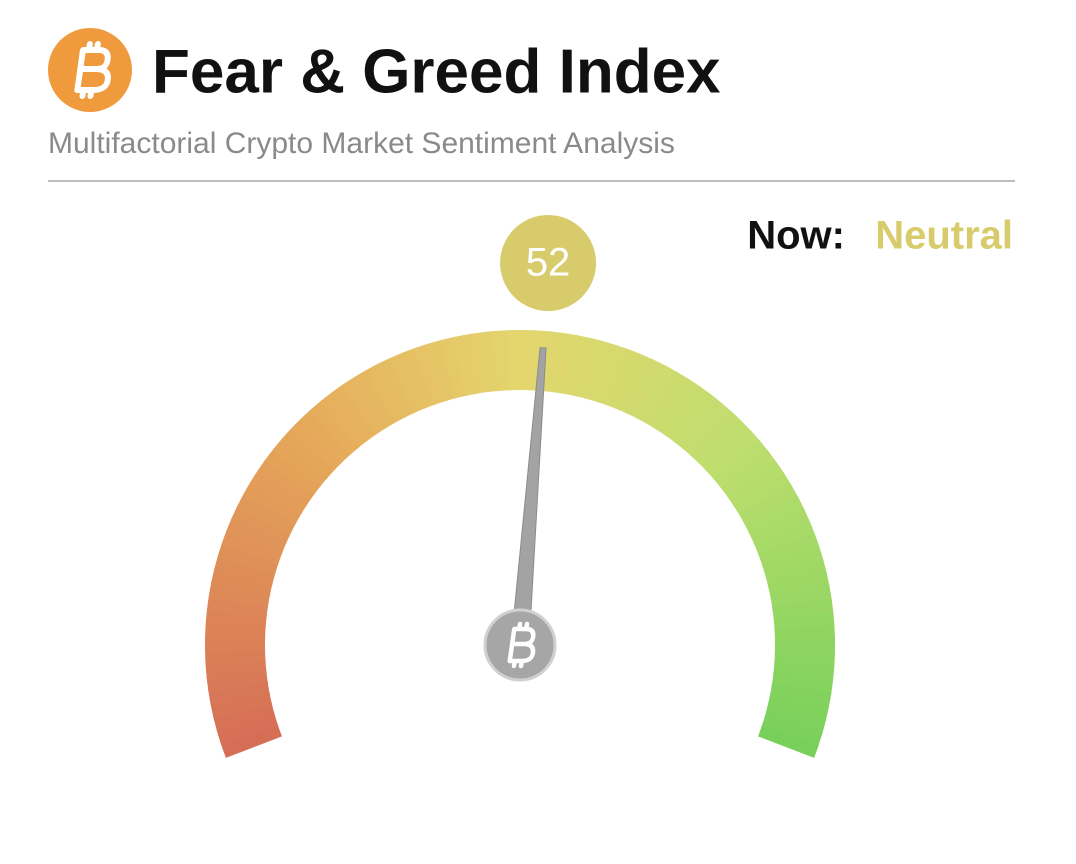 This screenshot has width=1076, height=864. What do you see at coordinates (796, 236) in the screenshot?
I see `now-label: Now:` at bounding box center [796, 236].